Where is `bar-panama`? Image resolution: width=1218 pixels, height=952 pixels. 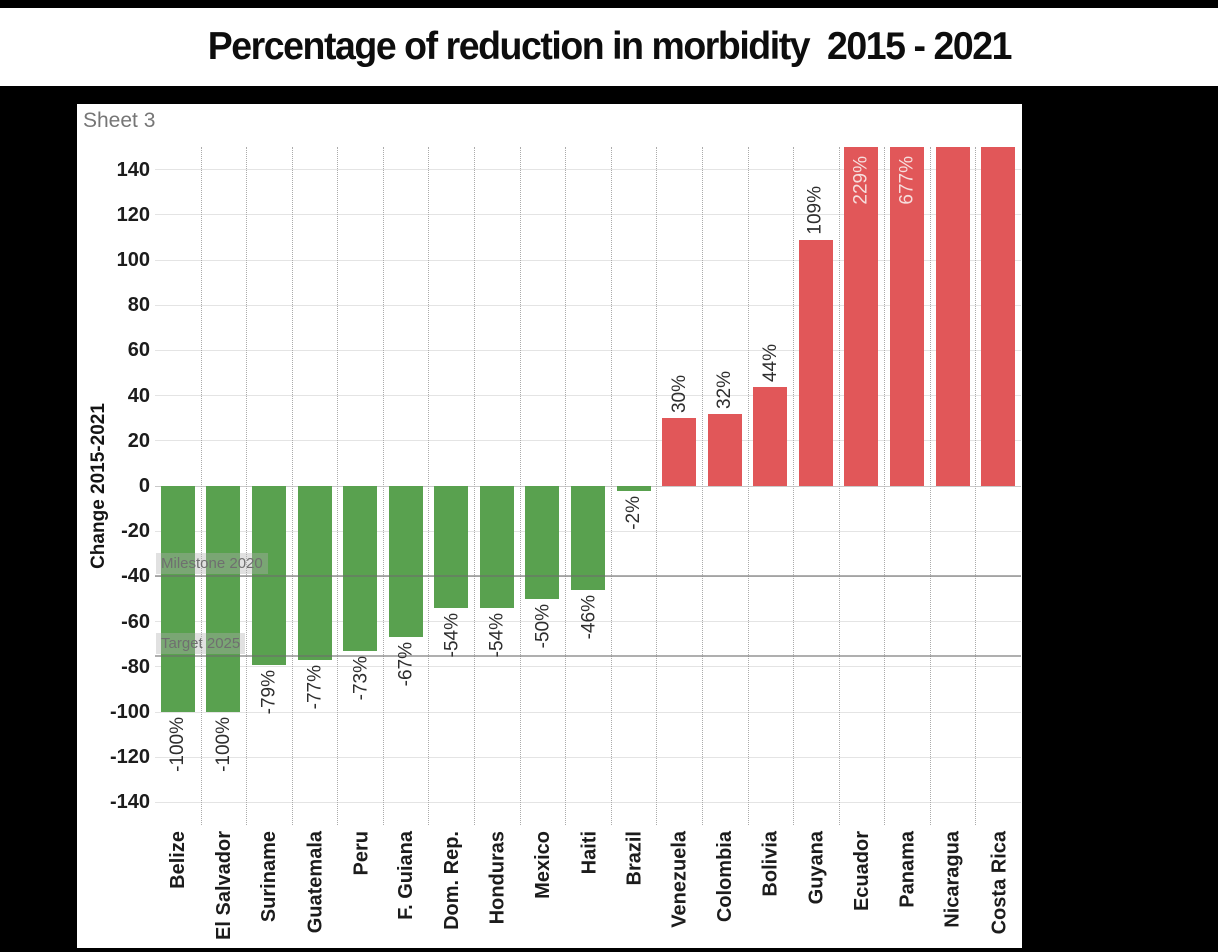
bar-panama is located at coordinates (907, 316).